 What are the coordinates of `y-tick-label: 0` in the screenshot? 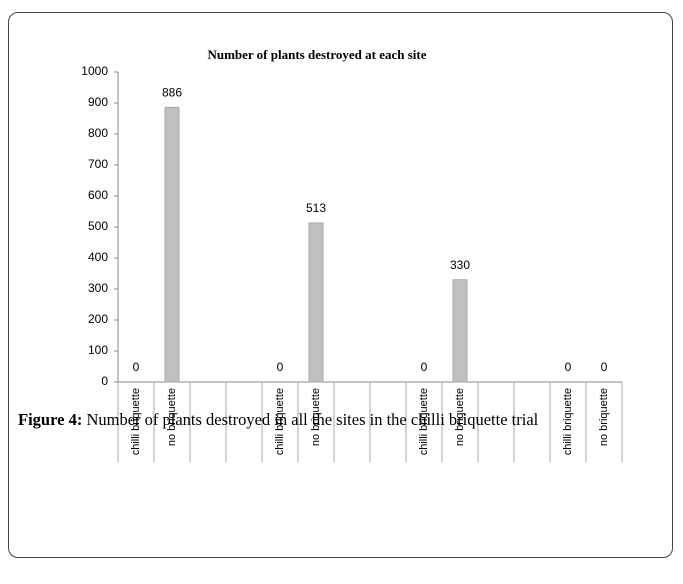 It's located at (104, 381).